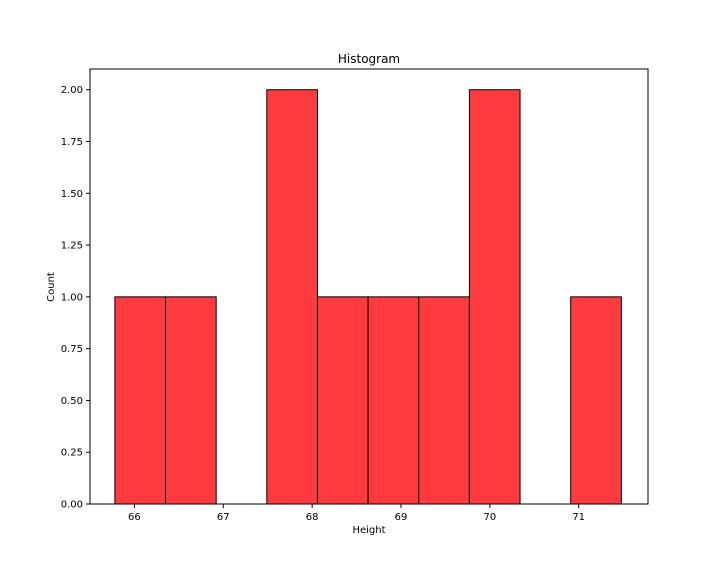  I want to click on x-tick-label: 66, so click(134, 517).